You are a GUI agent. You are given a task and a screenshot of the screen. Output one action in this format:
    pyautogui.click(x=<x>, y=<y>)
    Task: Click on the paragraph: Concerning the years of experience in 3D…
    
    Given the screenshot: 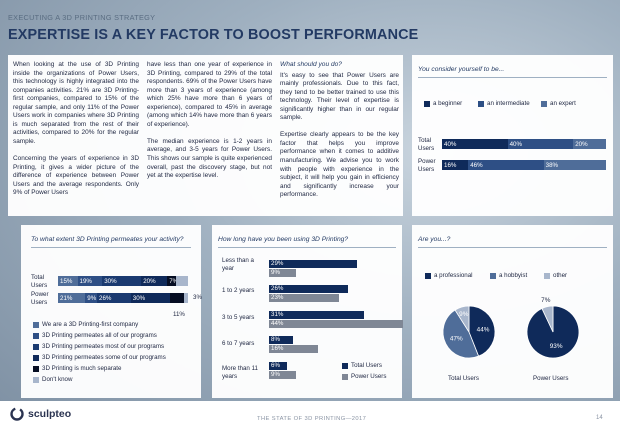 What is the action you would take?
    pyautogui.click(x=76, y=175)
    